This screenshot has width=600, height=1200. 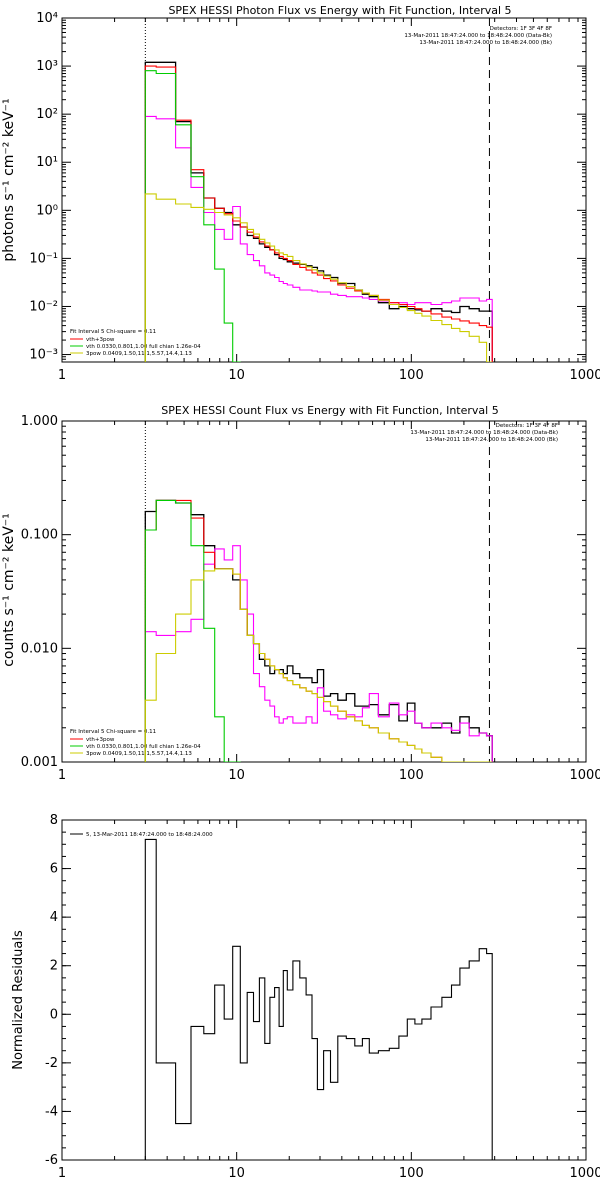 I want to click on y-axis-label: counts s⁻¹ cm⁻² keV⁻¹, so click(x=9, y=590).